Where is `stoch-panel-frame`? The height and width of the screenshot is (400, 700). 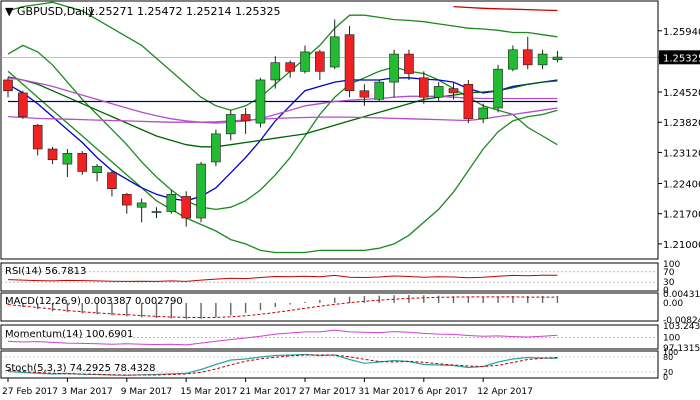
stoch-panel-frame is located at coordinates (329, 364).